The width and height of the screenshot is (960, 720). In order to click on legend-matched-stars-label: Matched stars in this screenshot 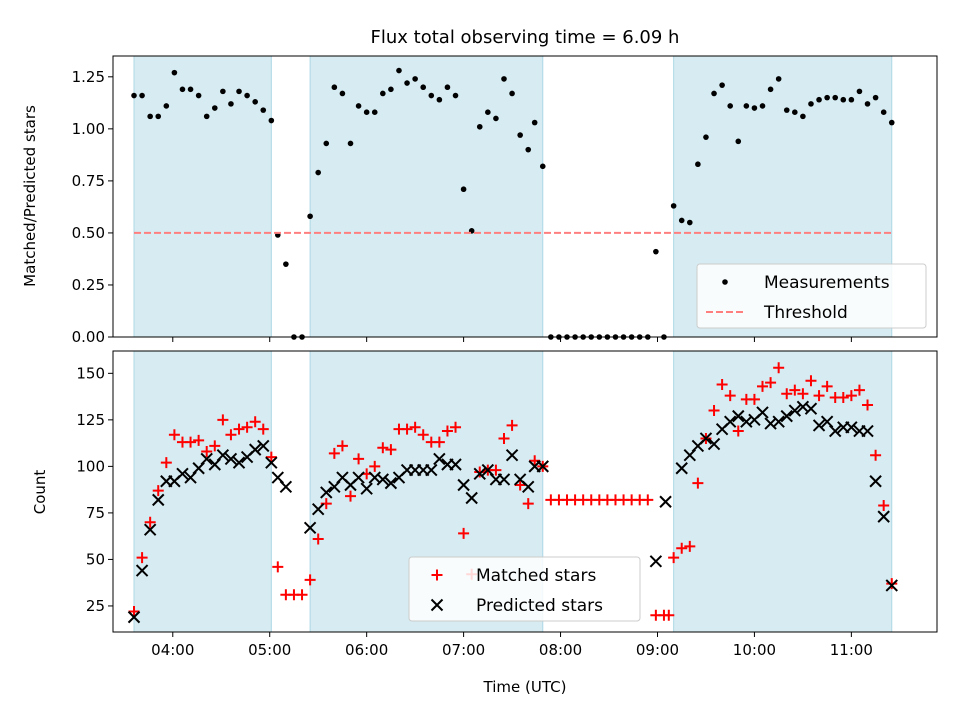, I will do `click(536, 576)`.